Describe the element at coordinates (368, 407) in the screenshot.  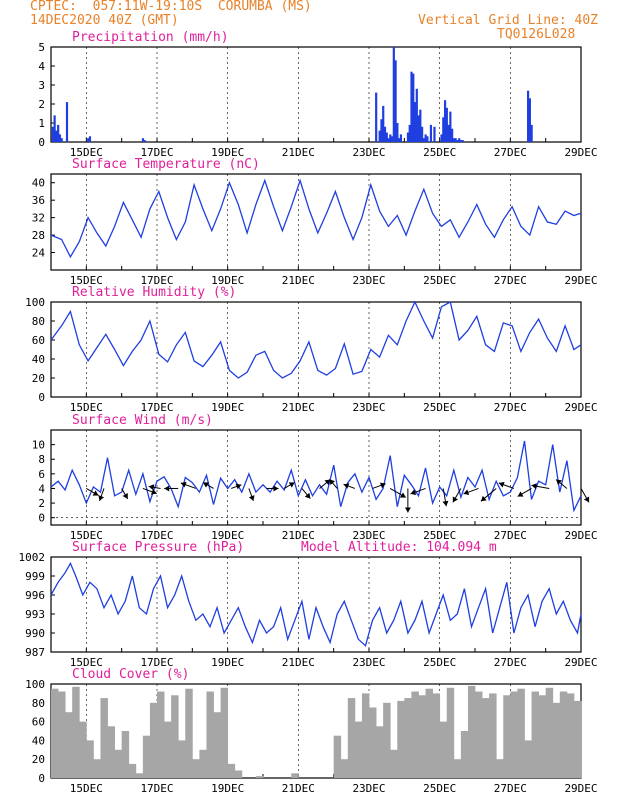
I see `rh-xtick-label: 23DEC` at that location.